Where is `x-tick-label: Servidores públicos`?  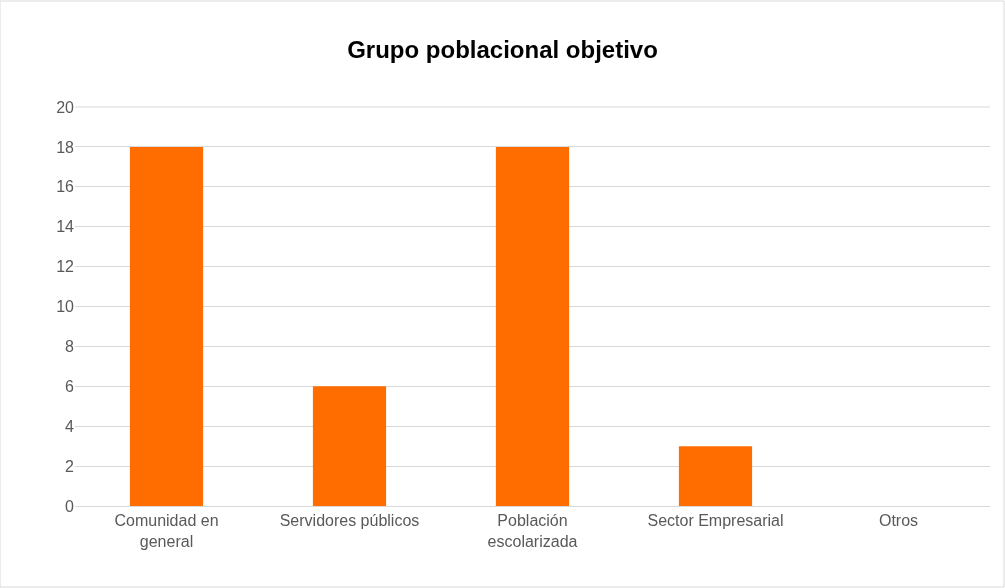
x-tick-label: Servidores públicos is located at coordinates (349, 521).